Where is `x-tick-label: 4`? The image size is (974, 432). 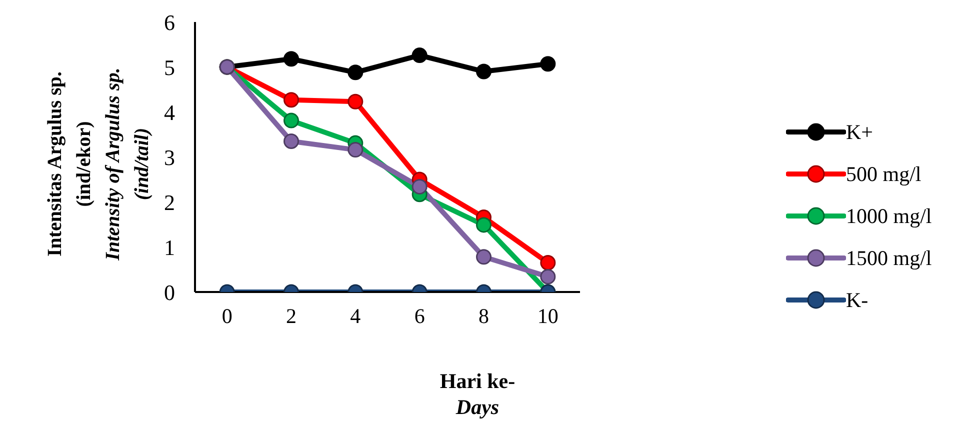
x-tick-label: 4 is located at coordinates (356, 316).